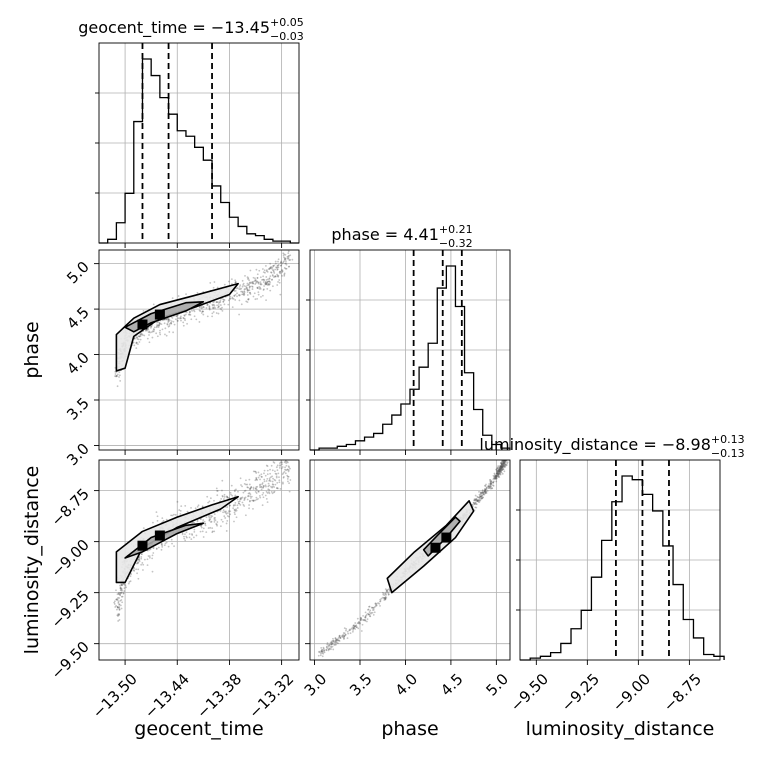  I want to click on y-tick-label: 4.5, so click(78, 318).